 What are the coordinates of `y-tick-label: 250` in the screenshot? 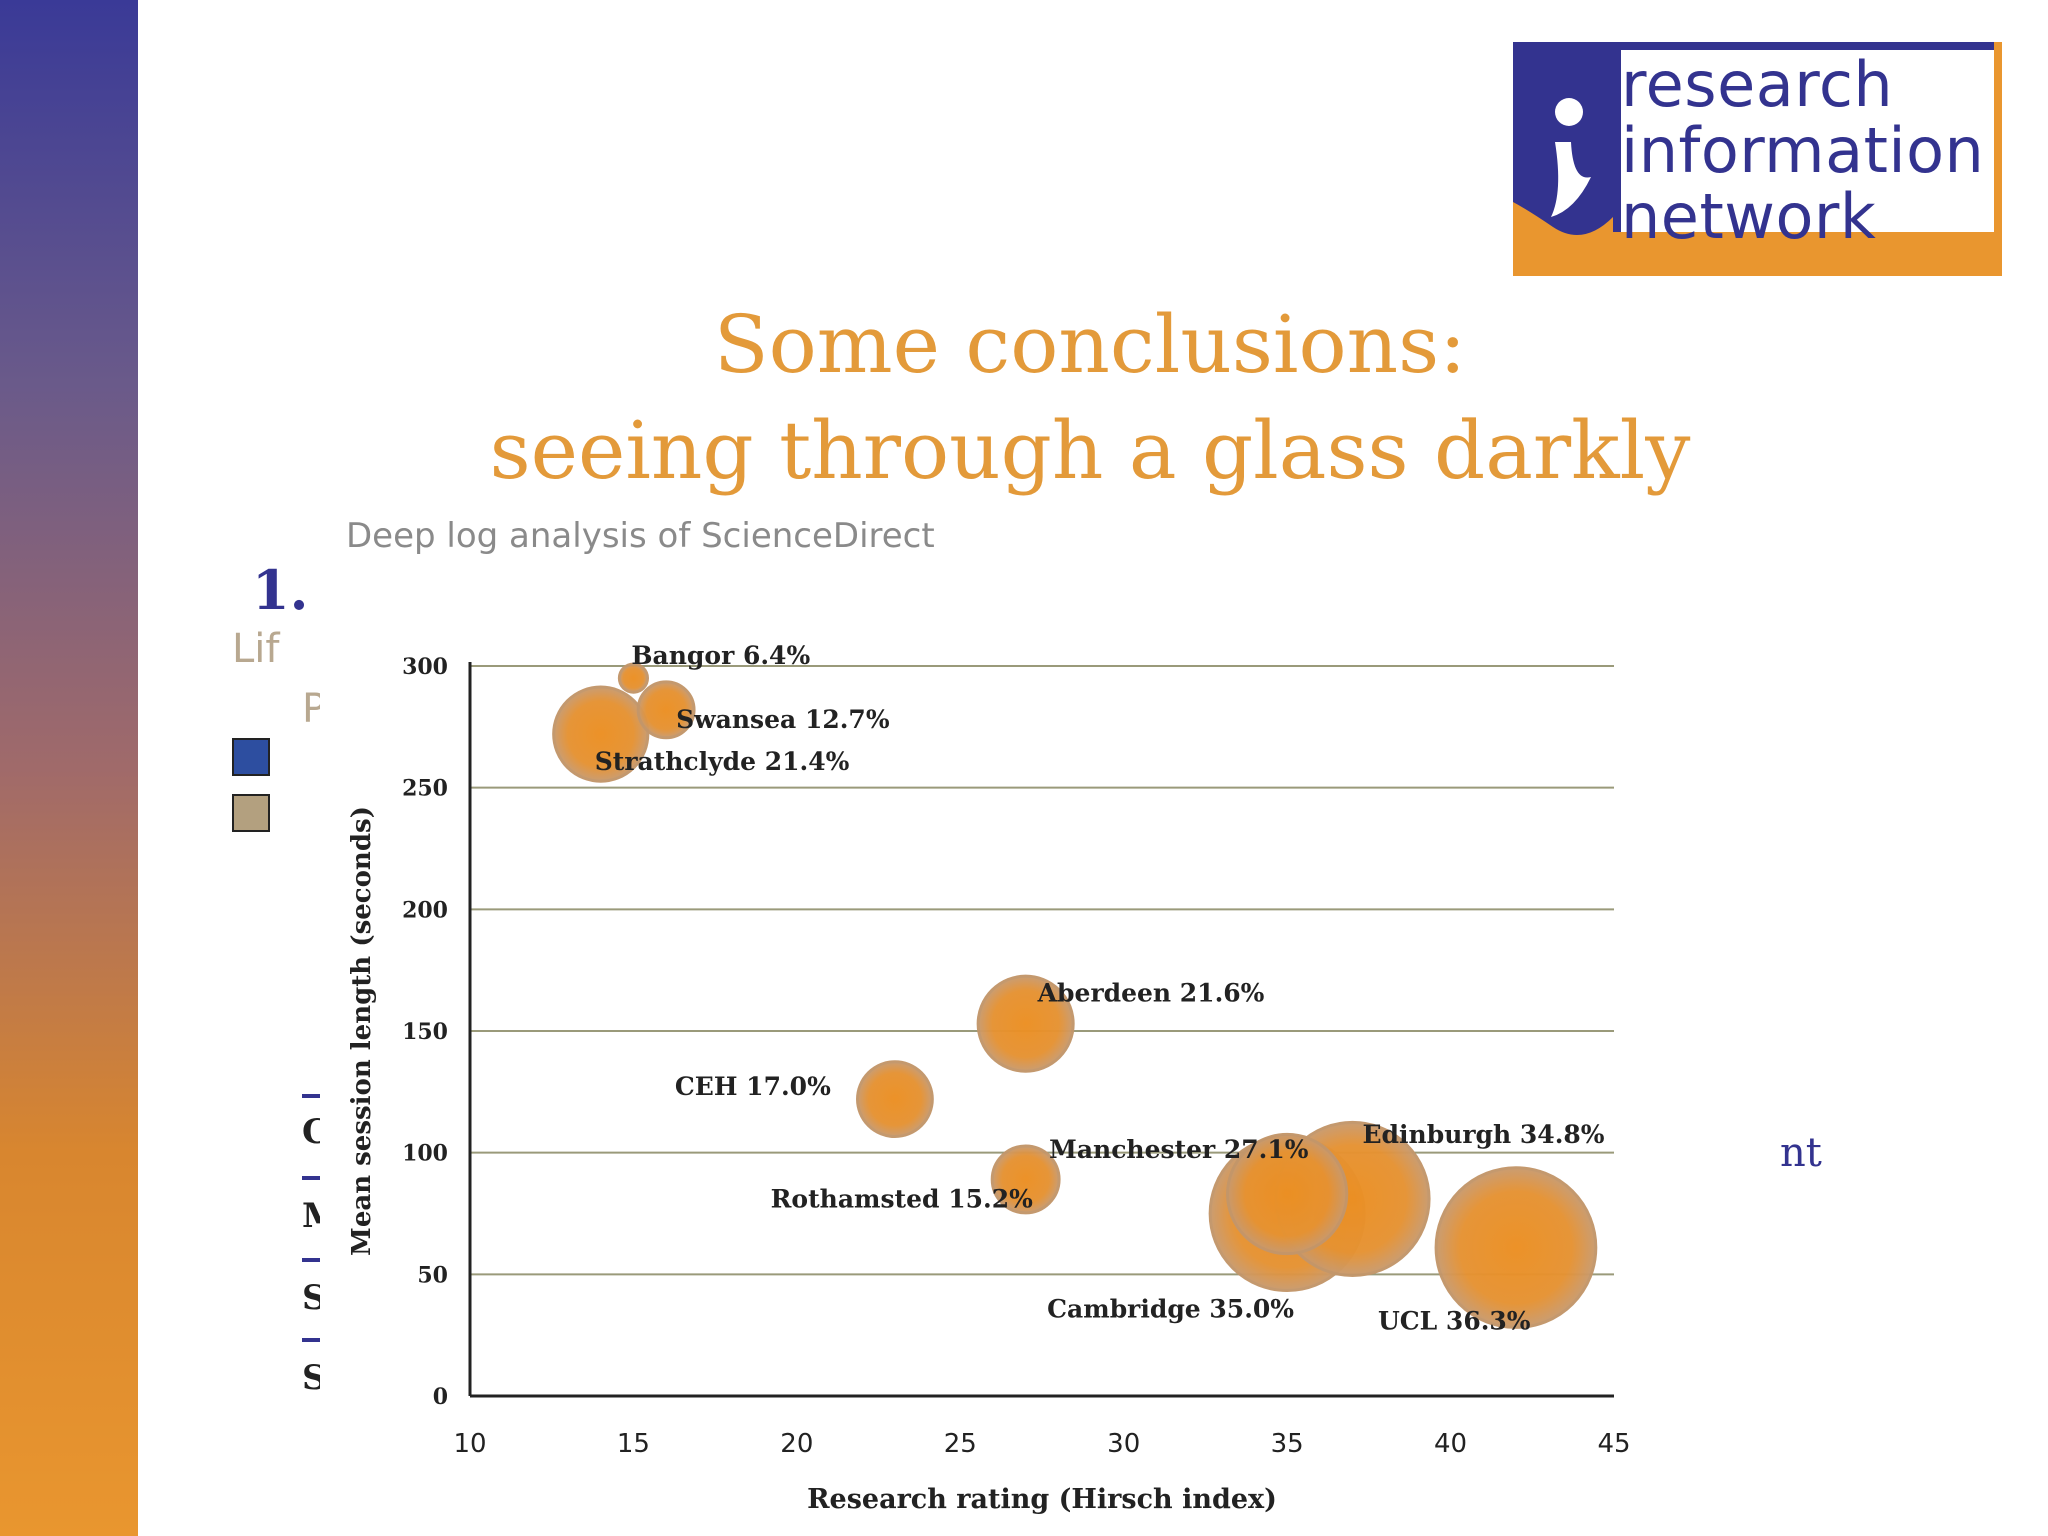 It's located at (425, 789).